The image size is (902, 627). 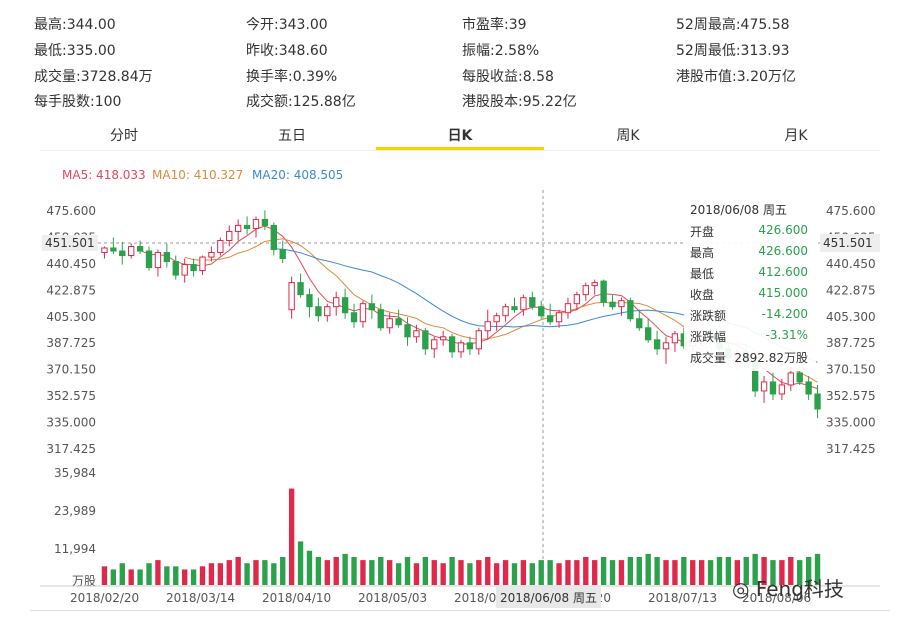 I want to click on tooltip-key: 涨跌幅, so click(x=708, y=337).